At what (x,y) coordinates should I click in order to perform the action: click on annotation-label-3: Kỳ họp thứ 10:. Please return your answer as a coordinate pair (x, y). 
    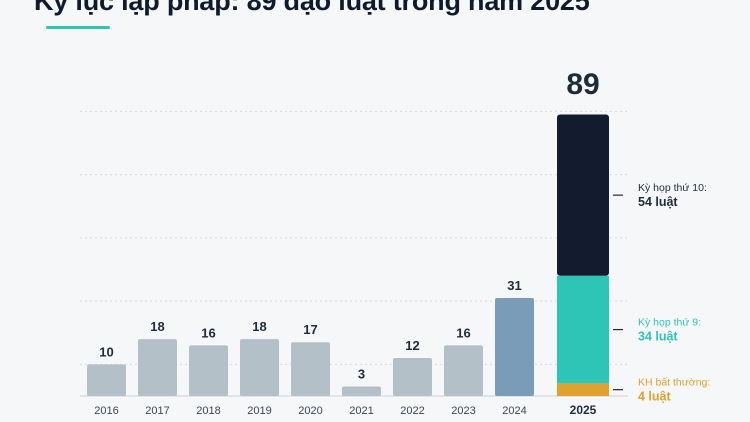
    Looking at the image, I should click on (672, 188).